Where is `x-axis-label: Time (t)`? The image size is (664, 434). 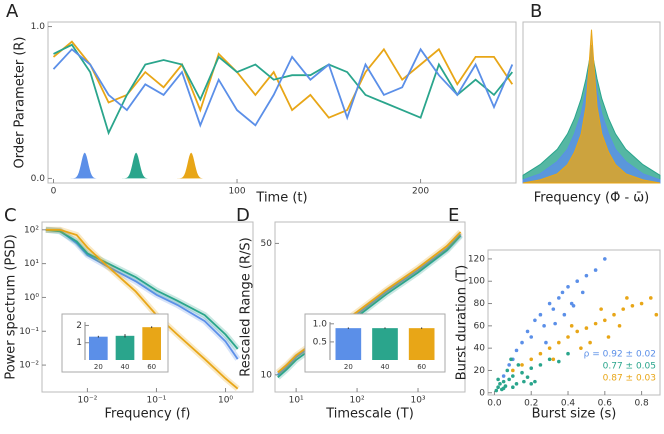
x-axis-label: Time (t) is located at coordinates (281, 198).